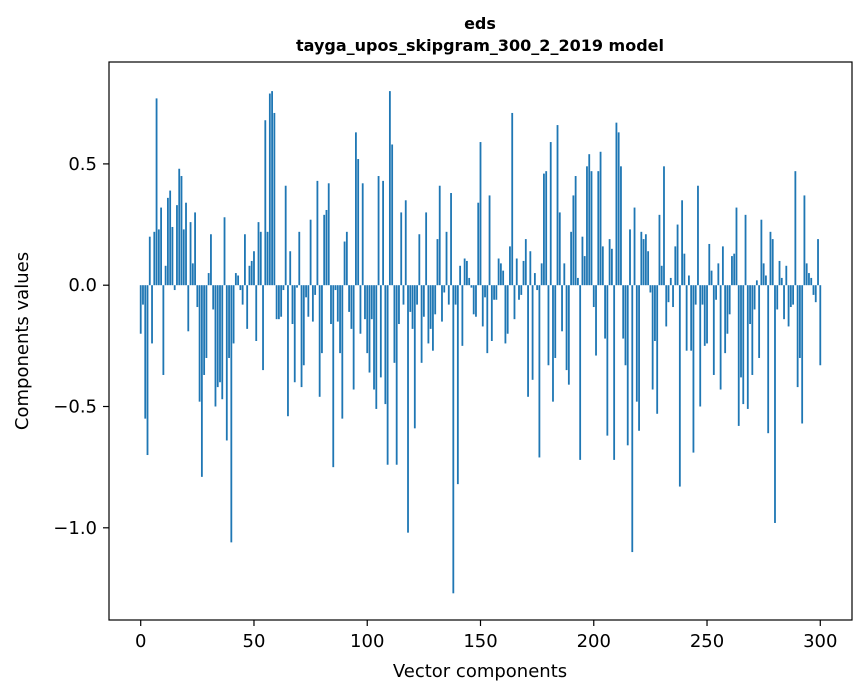 This screenshot has width=867, height=696. What do you see at coordinates (81, 346) in the screenshot?
I see `y-axis-ticks: −1.0 −0.5 0.0 0.5` at bounding box center [81, 346].